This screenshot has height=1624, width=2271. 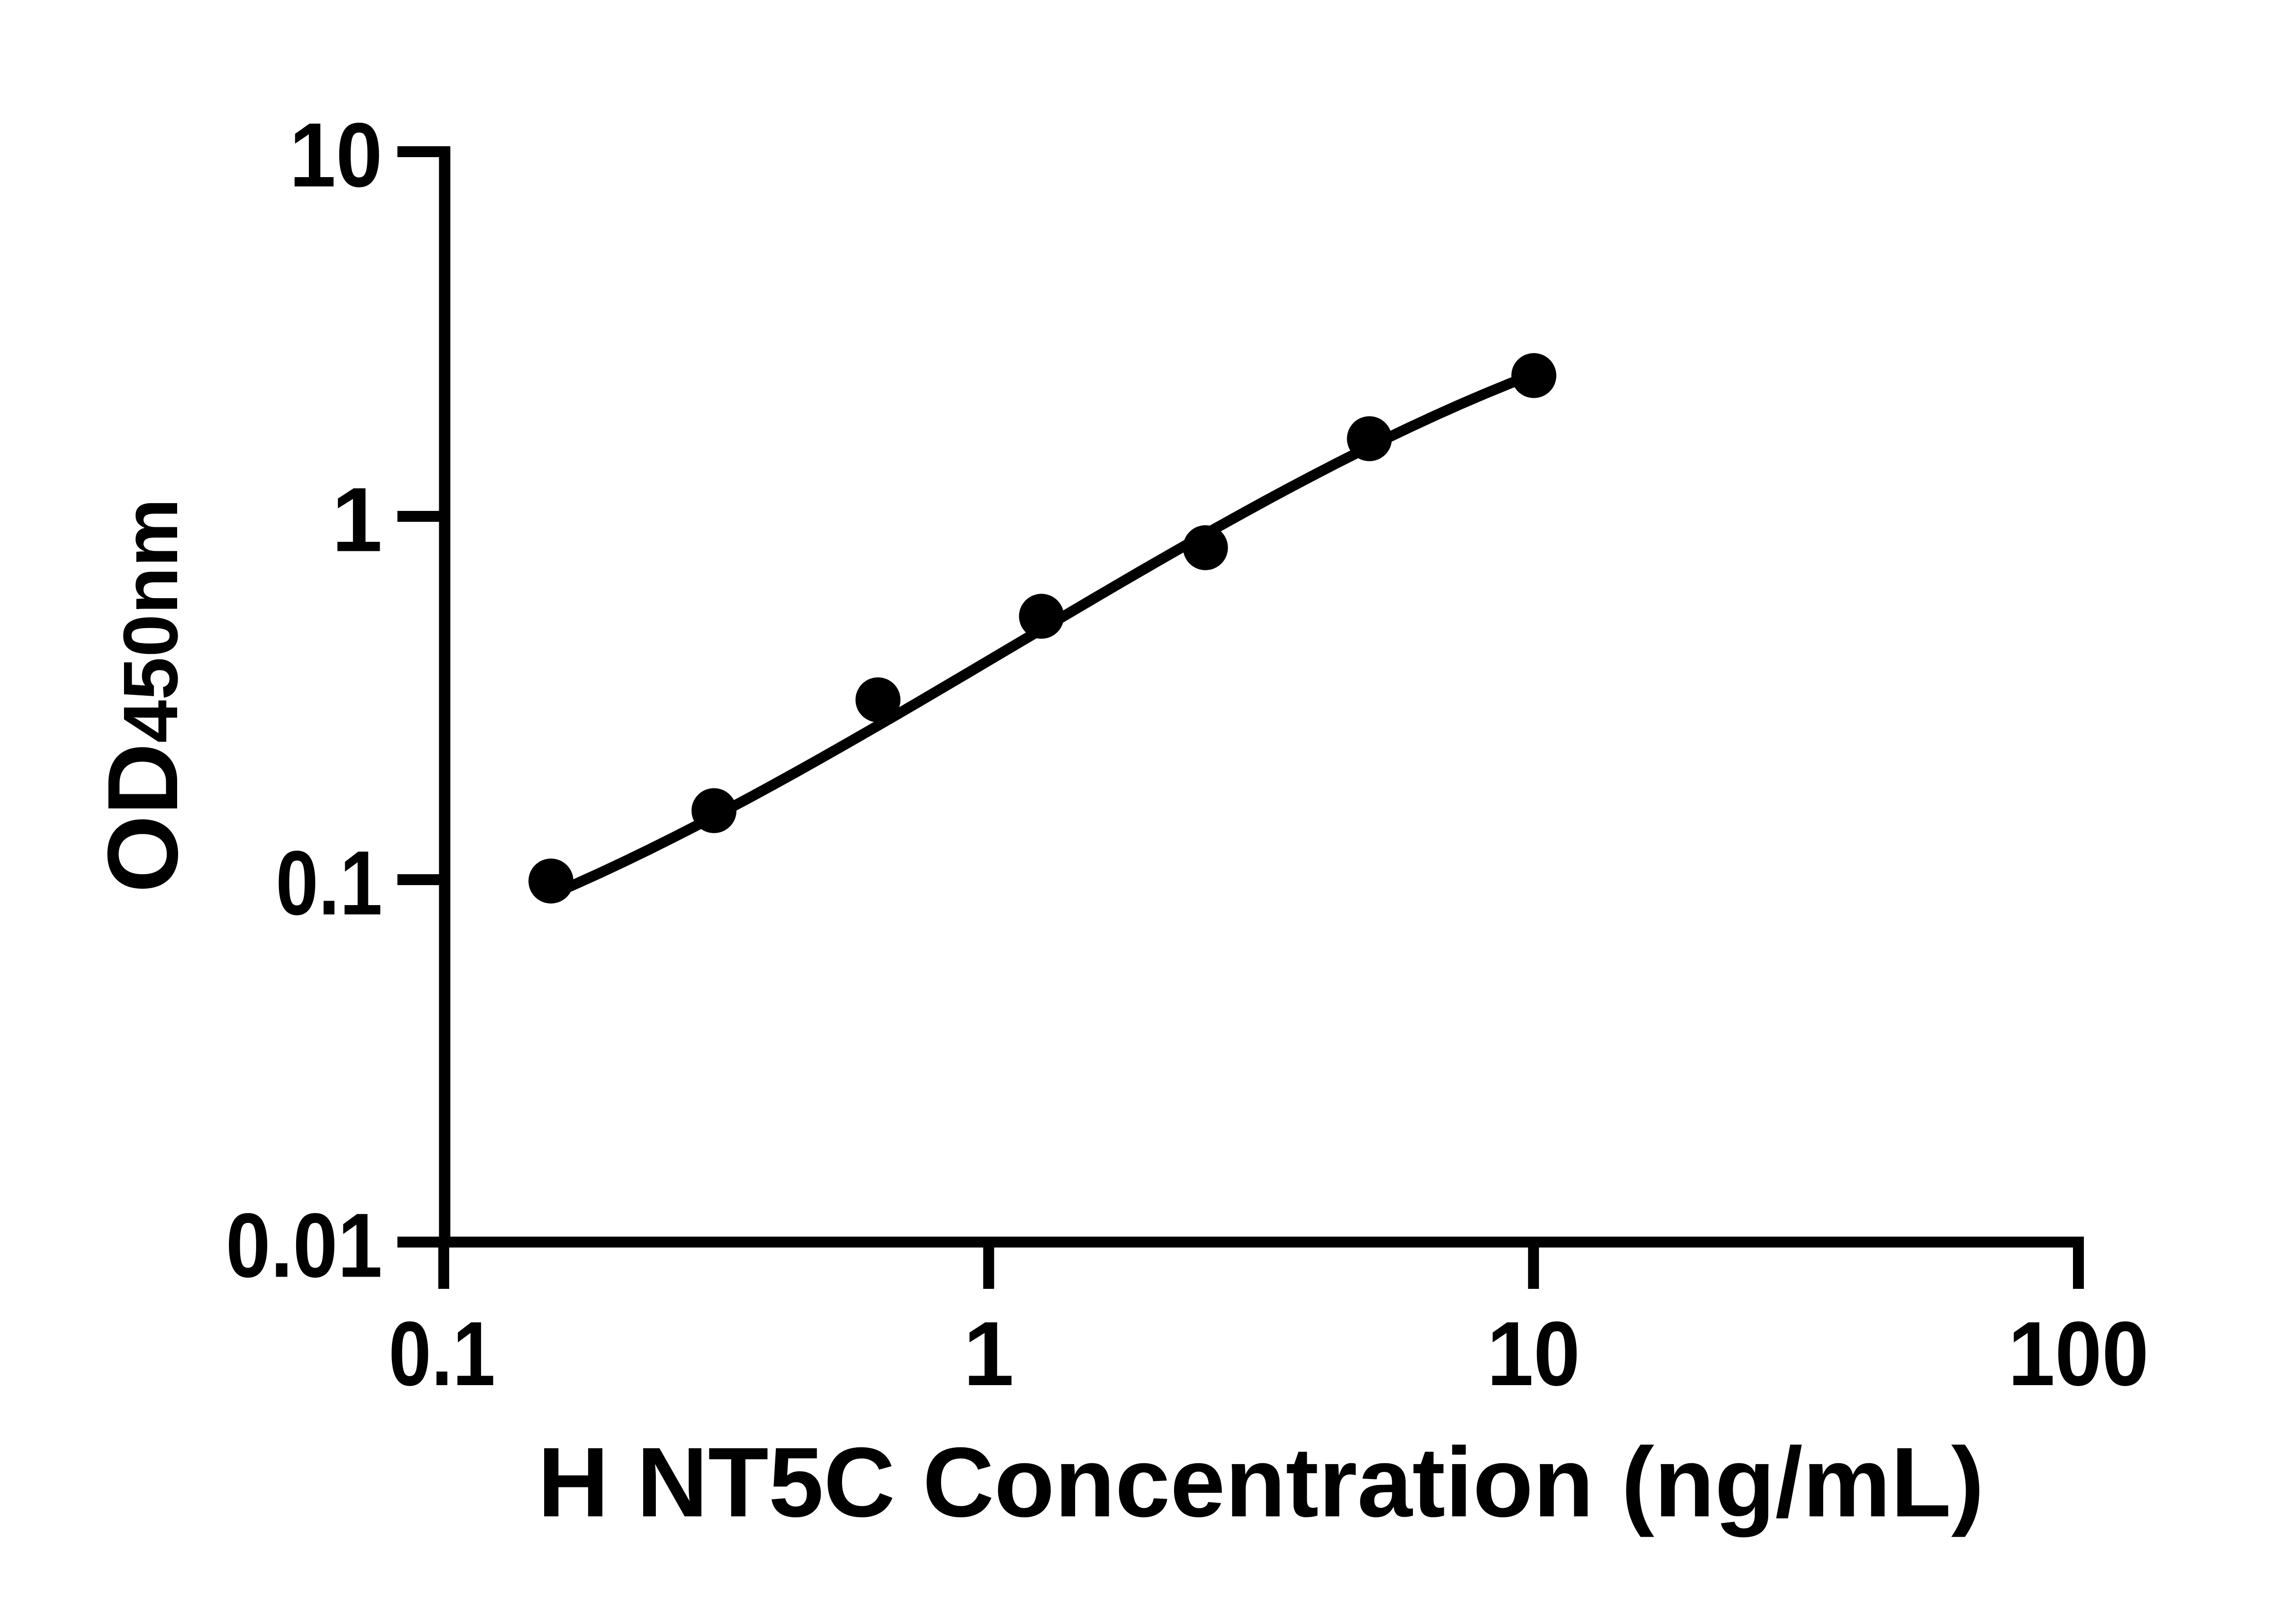 What do you see at coordinates (2078, 1353) in the screenshot?
I see `svg-text: 100` at bounding box center [2078, 1353].